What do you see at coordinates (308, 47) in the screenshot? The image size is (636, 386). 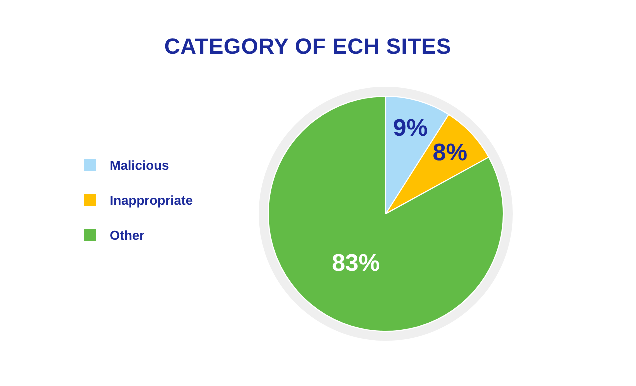 I see `chart-title: CATEGORY OF ECH SITES` at bounding box center [308, 47].